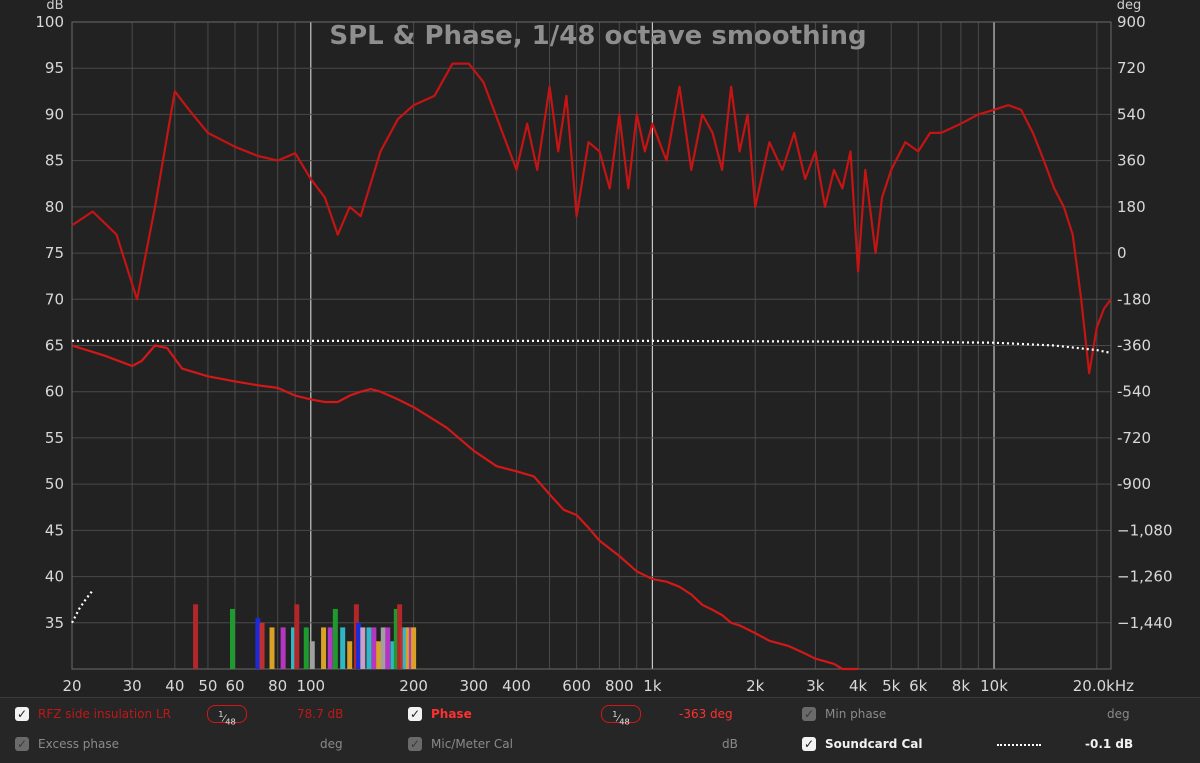 The height and width of the screenshot is (763, 1200). What do you see at coordinates (472, 744) in the screenshot?
I see `mic-cal-label: Mic/Meter Cal` at bounding box center [472, 744].